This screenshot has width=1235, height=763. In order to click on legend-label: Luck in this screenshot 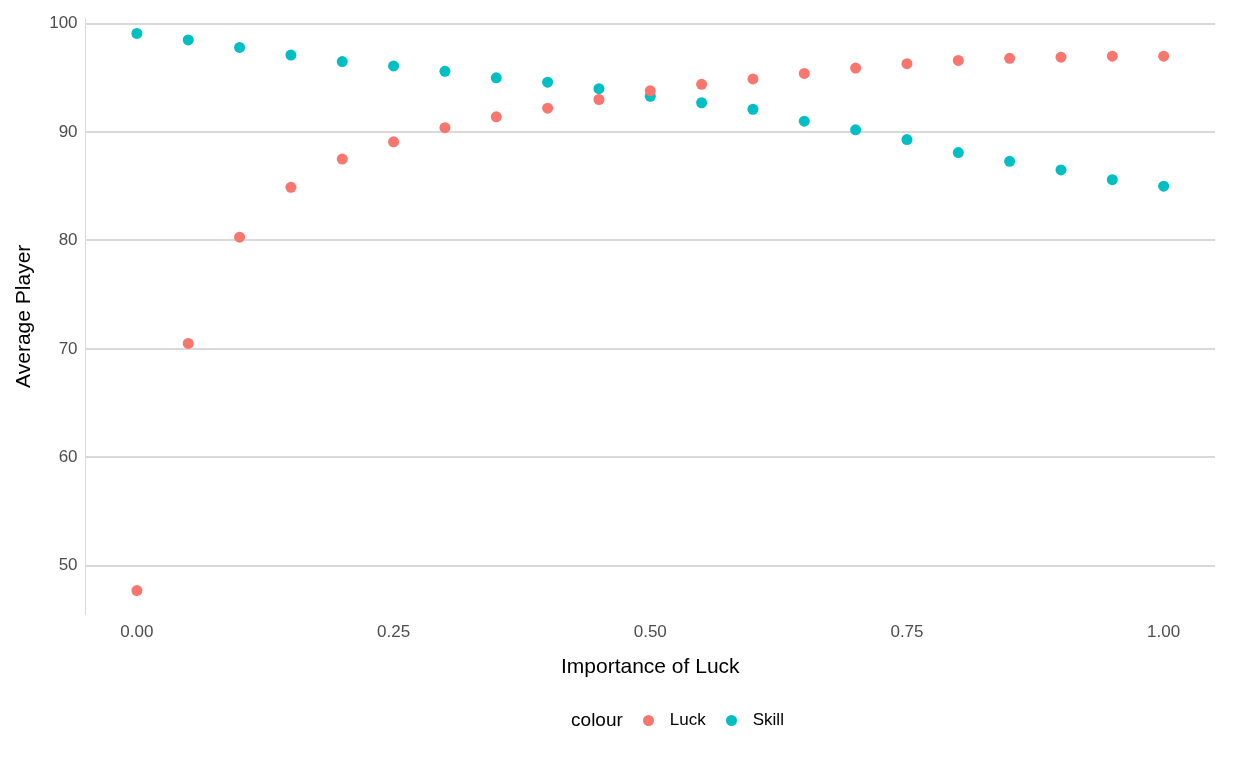, I will do `click(687, 720)`.